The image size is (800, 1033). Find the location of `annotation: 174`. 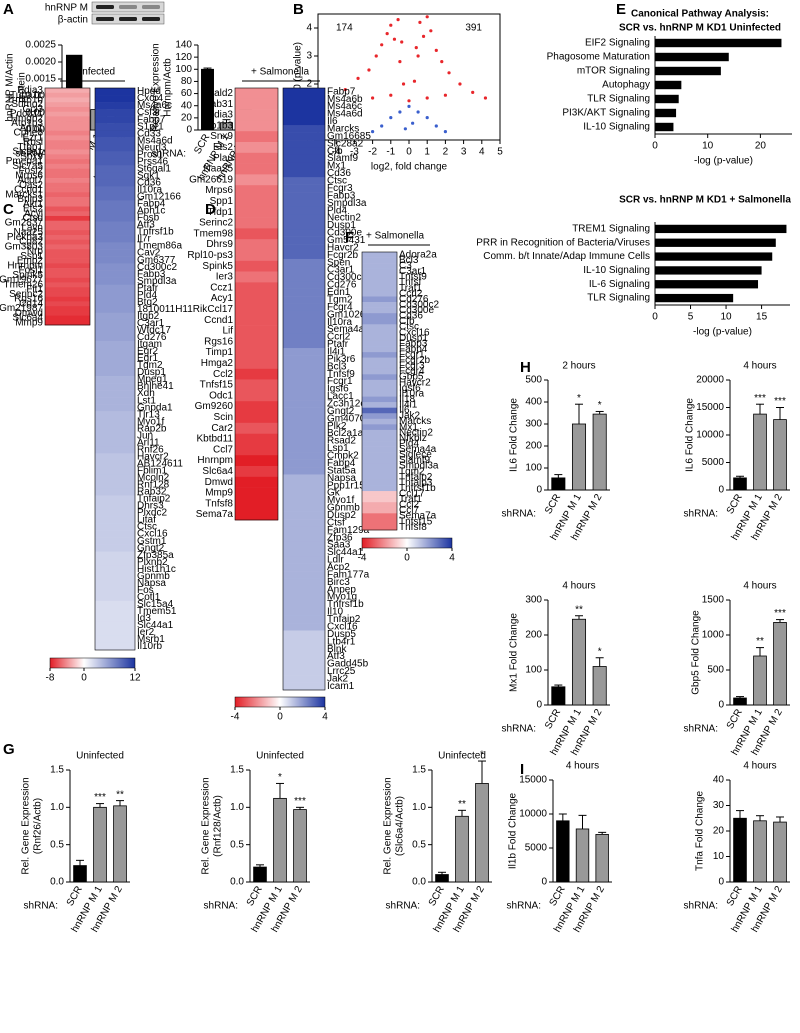

annotation: 174 is located at coordinates (344, 28).